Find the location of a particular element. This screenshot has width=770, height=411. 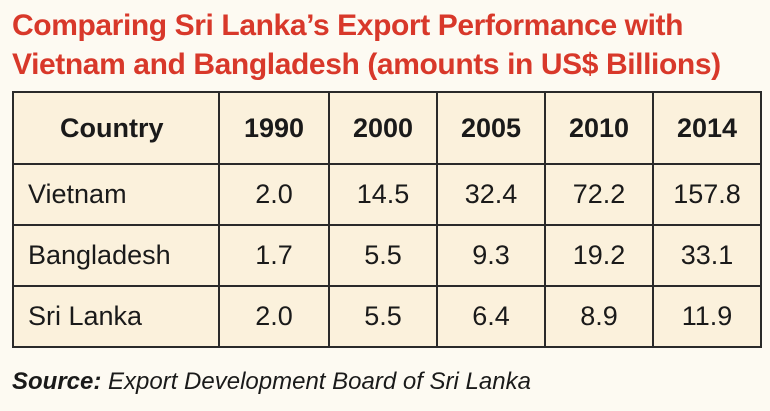

row-value: 1.7 is located at coordinates (274, 255).